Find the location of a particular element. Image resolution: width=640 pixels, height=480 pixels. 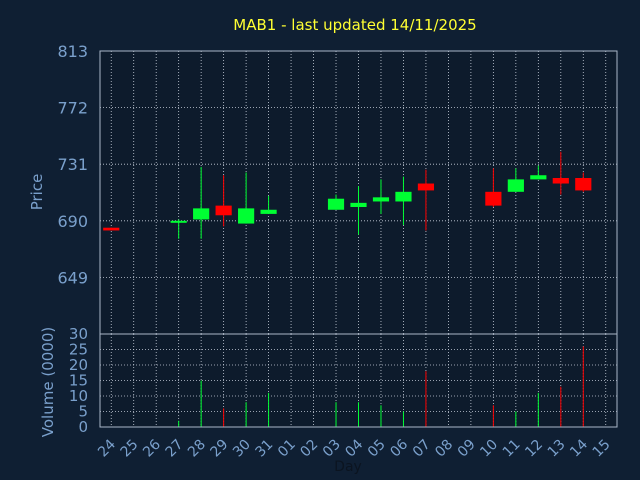

price-tick-label: 649 is located at coordinates (72, 277).